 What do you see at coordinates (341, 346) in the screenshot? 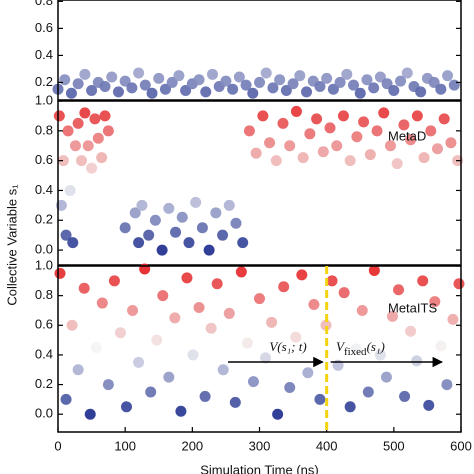
I see `annotation-part: V` at bounding box center [341, 346].